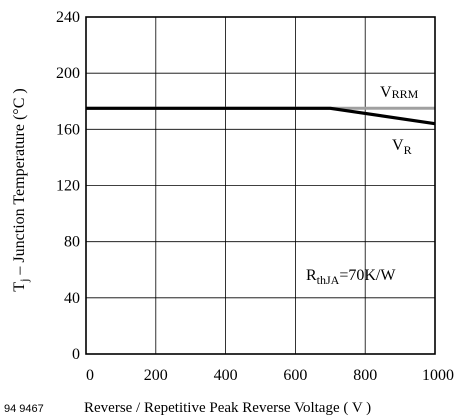 Image resolution: width=455 pixels, height=419 pixels. I want to click on y-tick-label: 200, so click(68, 73).